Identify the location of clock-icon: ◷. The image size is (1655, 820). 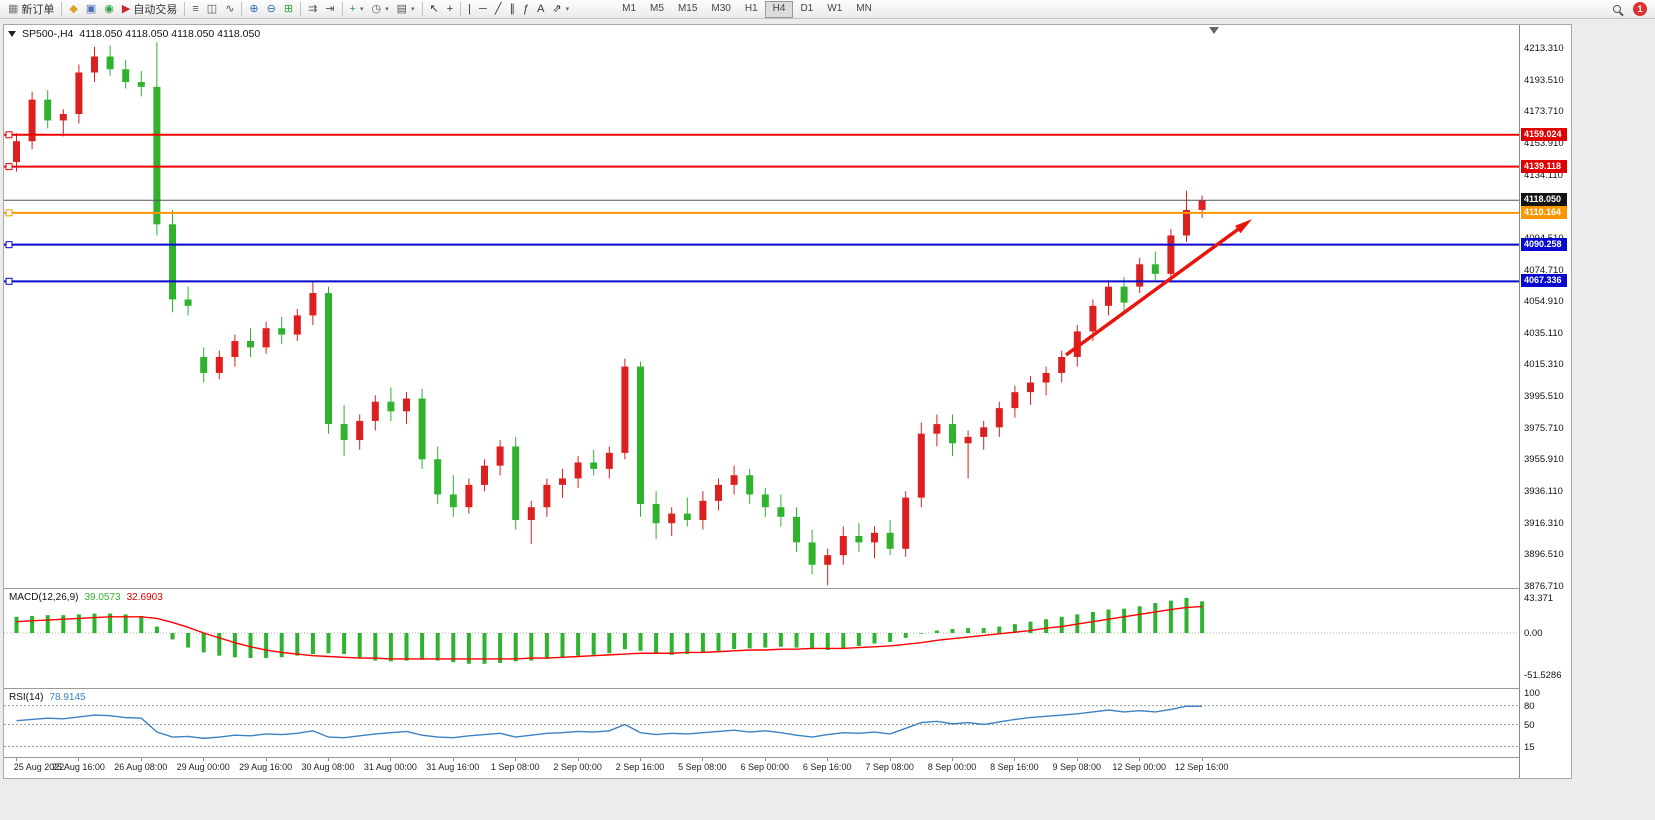
(376, 8).